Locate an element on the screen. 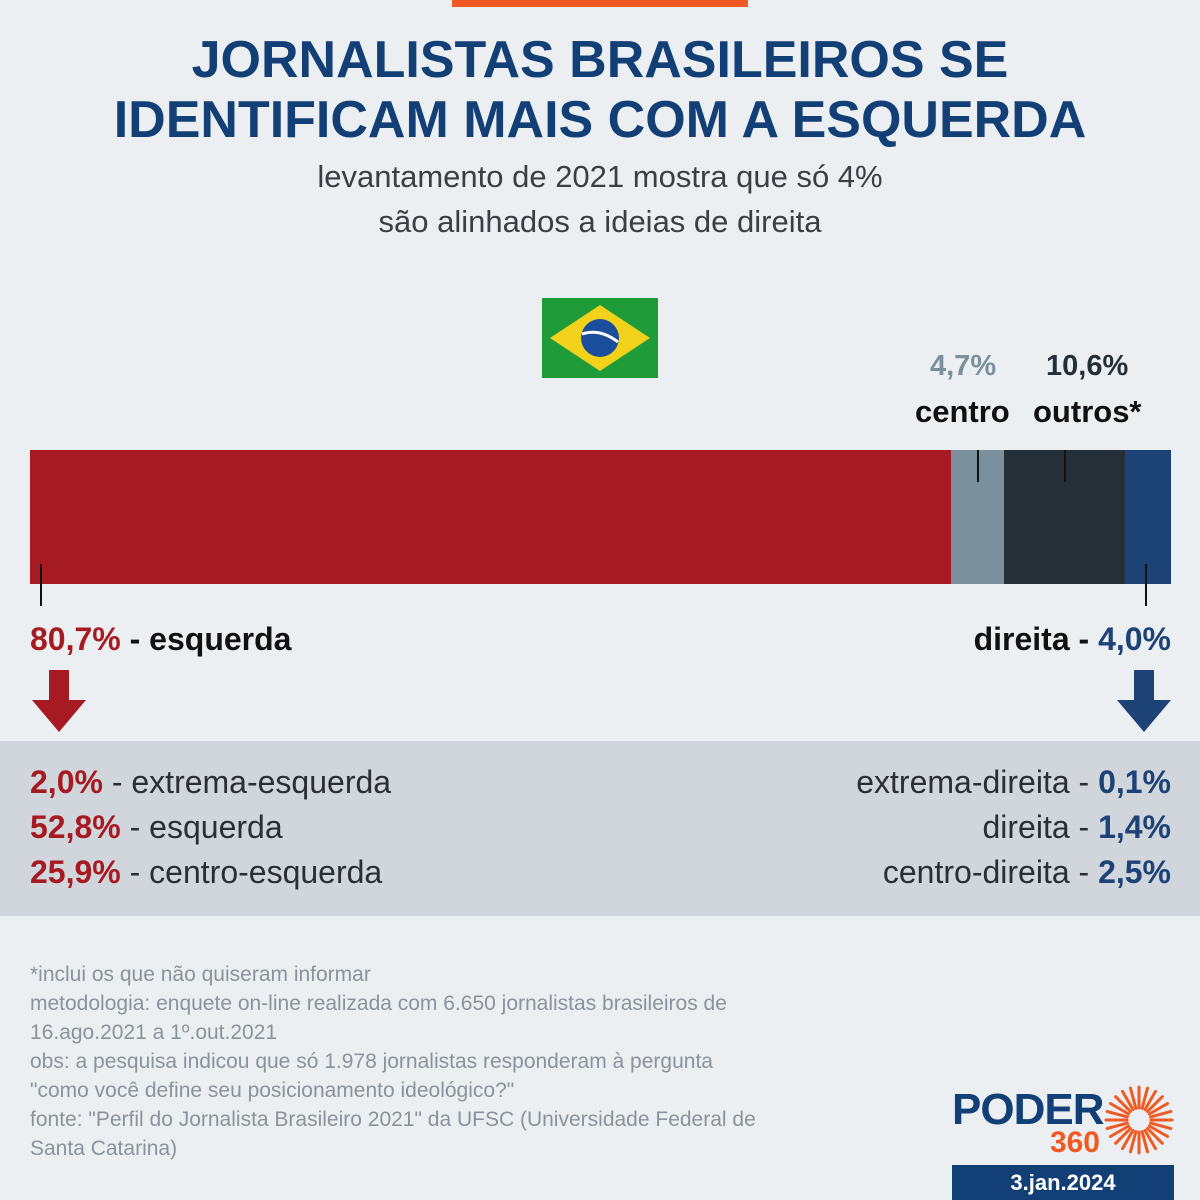 The height and width of the screenshot is (1200, 1200). breakdown-right-row: direita - 1,4% is located at coordinates (1076, 827).